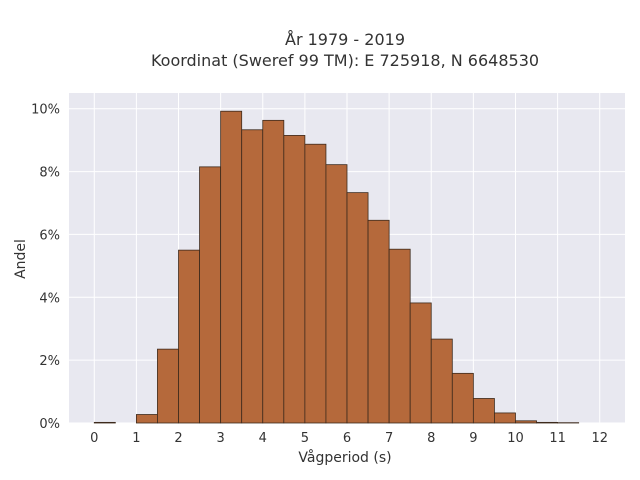 This screenshot has width=640, height=480. Describe the element at coordinates (21, 259) in the screenshot. I see `y-axis-label: Andel` at that location.